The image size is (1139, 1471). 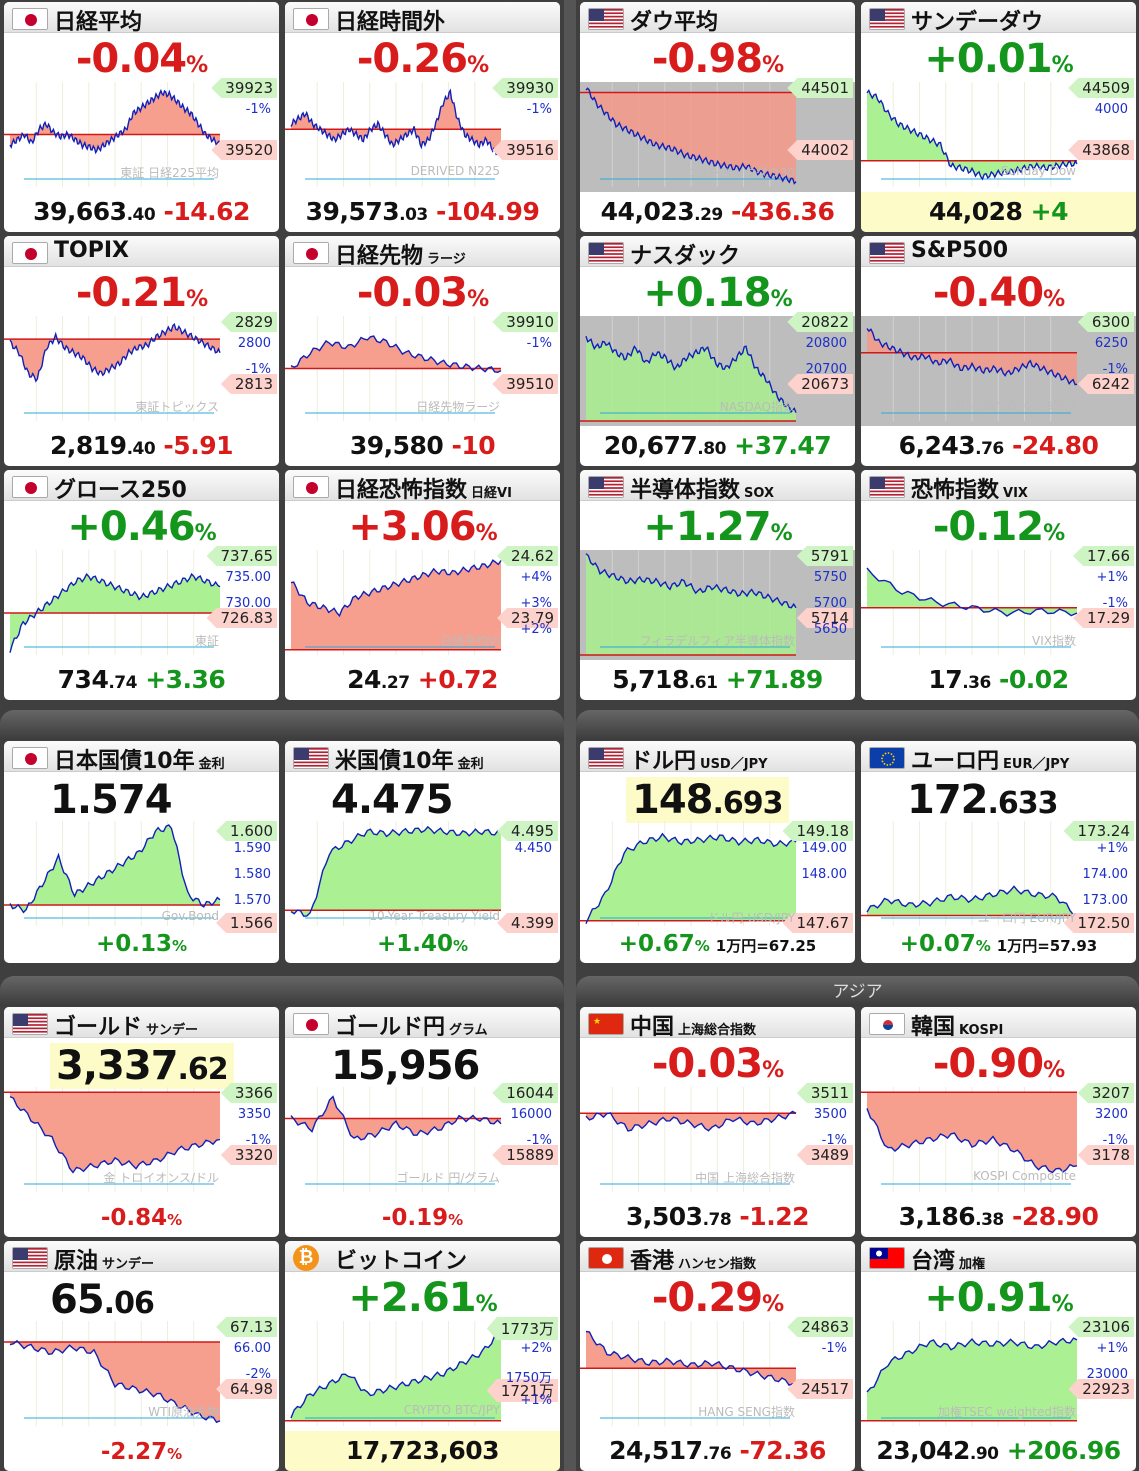 What do you see at coordinates (1111, 343) in the screenshot?
I see `reference-level-label: 6250` at bounding box center [1111, 343].